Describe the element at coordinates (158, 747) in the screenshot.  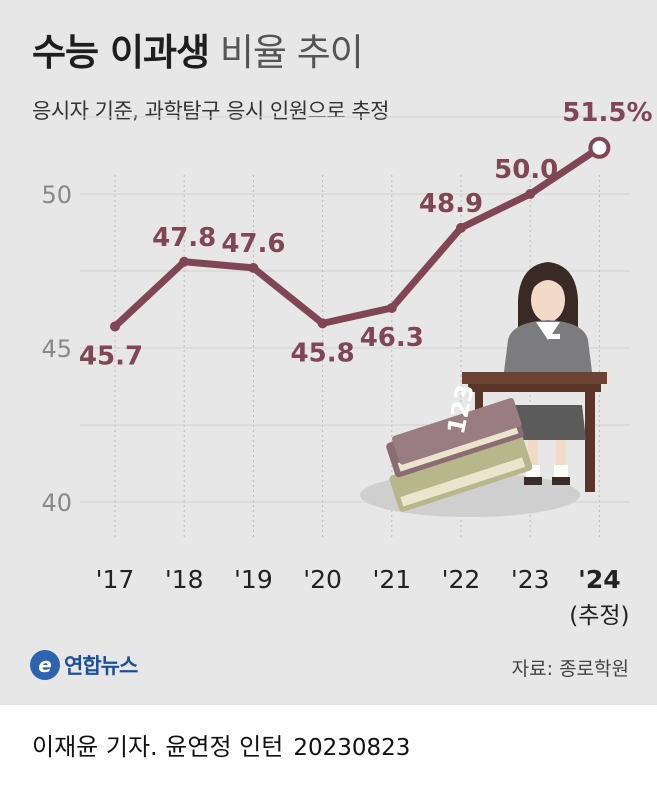
I see `credit-author: 이재윤 기자. 윤연정 인턴` at that location.